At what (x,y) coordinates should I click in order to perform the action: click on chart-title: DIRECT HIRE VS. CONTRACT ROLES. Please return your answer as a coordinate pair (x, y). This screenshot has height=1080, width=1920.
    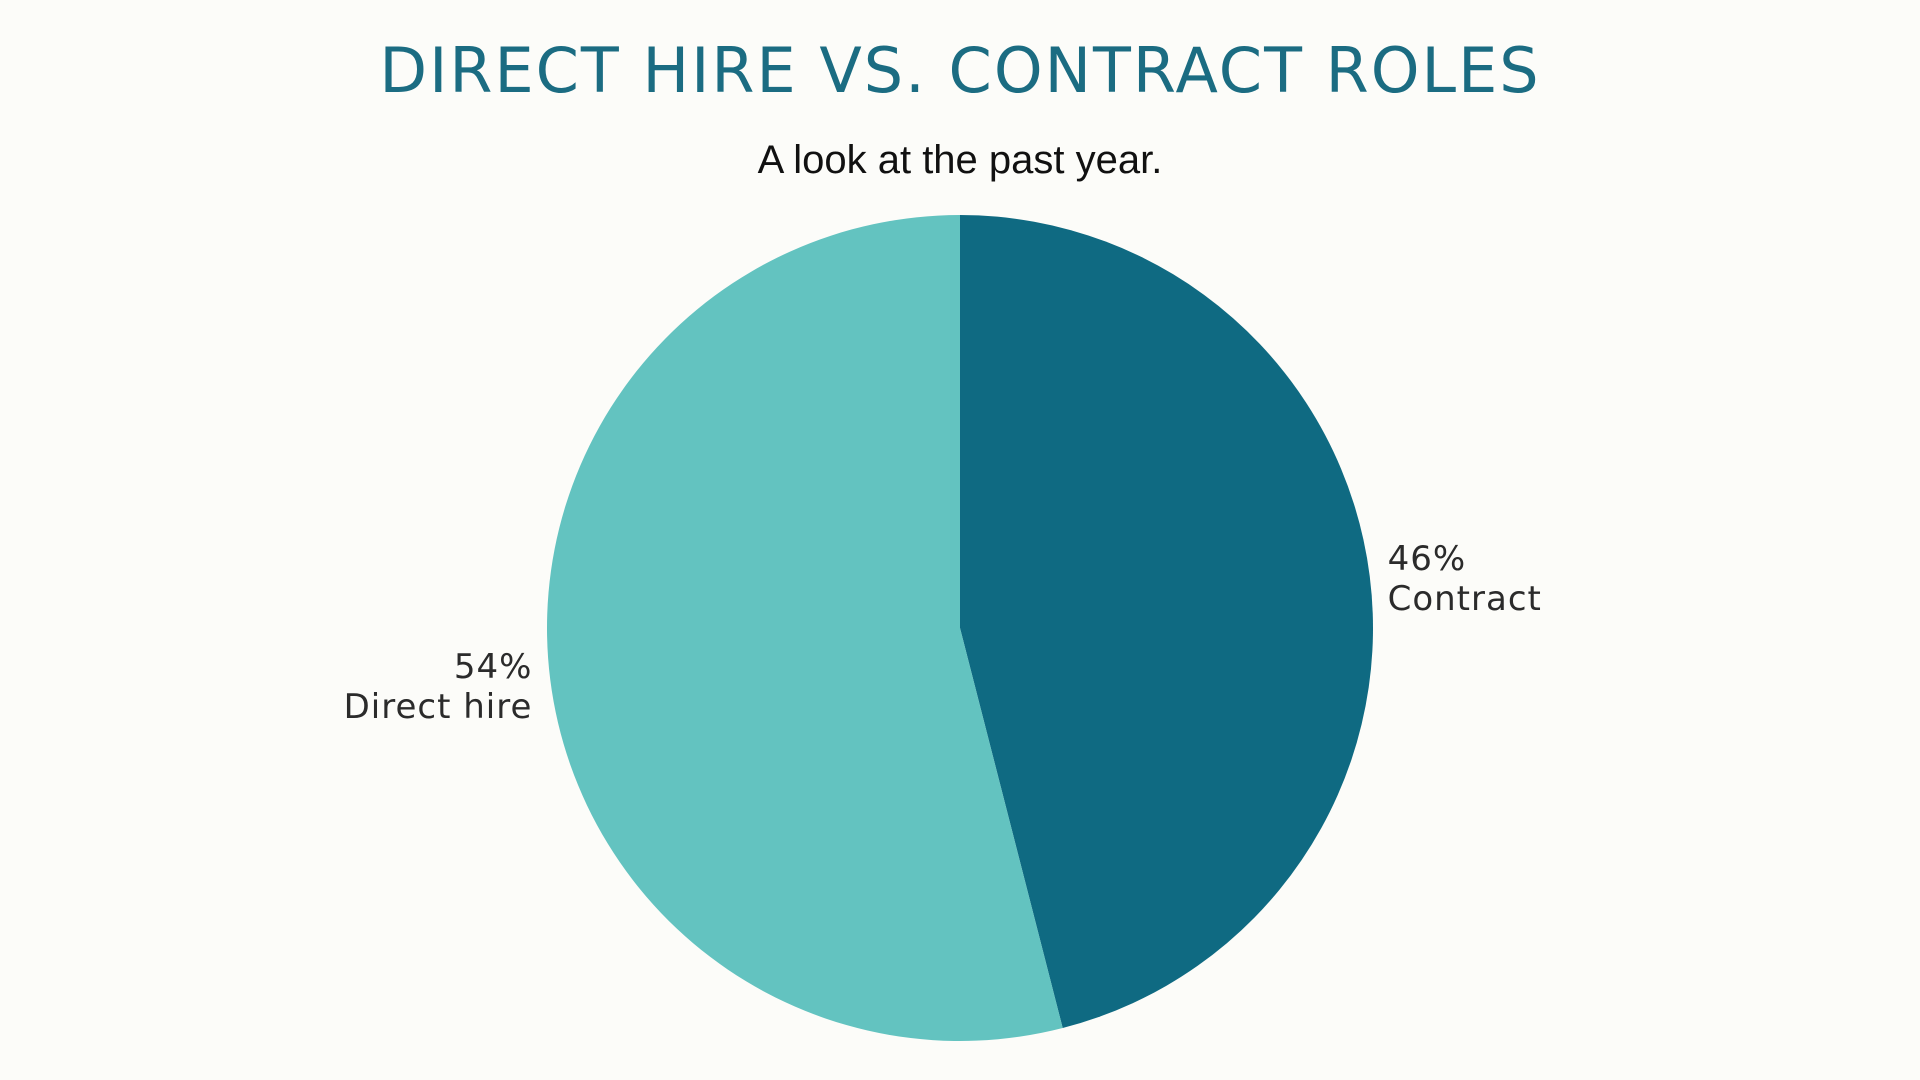
    Looking at the image, I should click on (960, 70).